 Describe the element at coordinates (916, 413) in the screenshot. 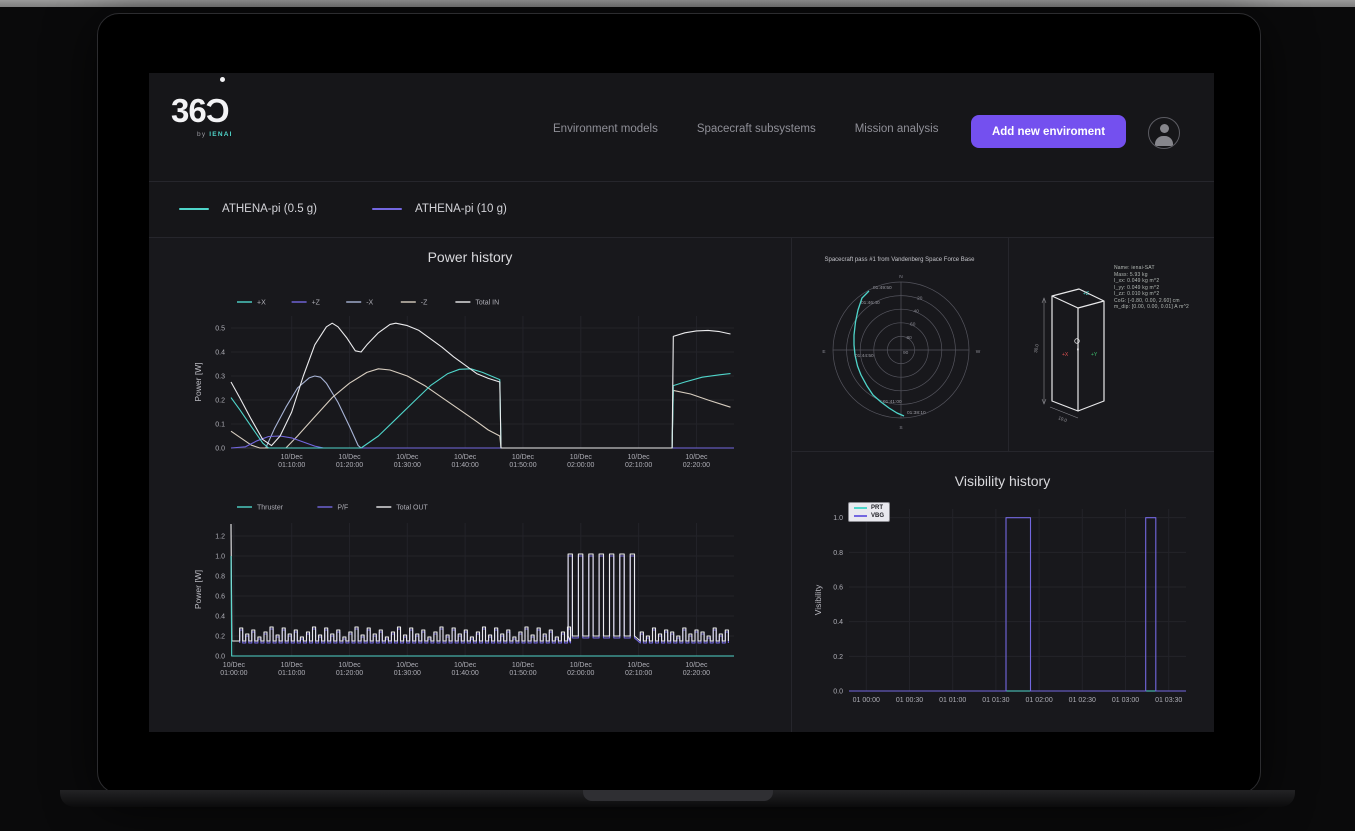

I see `svg-text: 01:38:10` at that location.